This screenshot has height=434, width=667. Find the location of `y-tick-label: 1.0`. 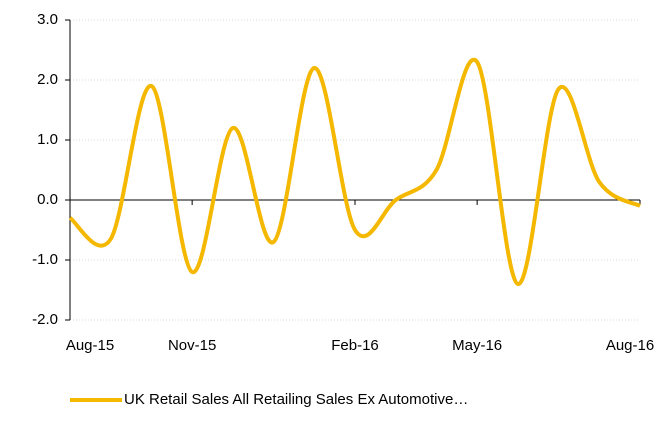

y-tick-label: 1.0 is located at coordinates (47, 139).